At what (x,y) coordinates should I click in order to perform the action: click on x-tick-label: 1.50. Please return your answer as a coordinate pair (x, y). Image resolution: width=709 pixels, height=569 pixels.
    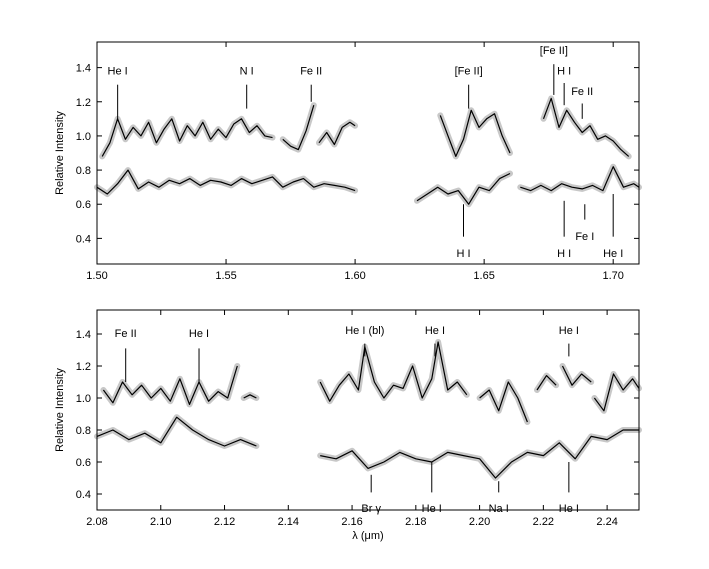
    Looking at the image, I should click on (96, 276).